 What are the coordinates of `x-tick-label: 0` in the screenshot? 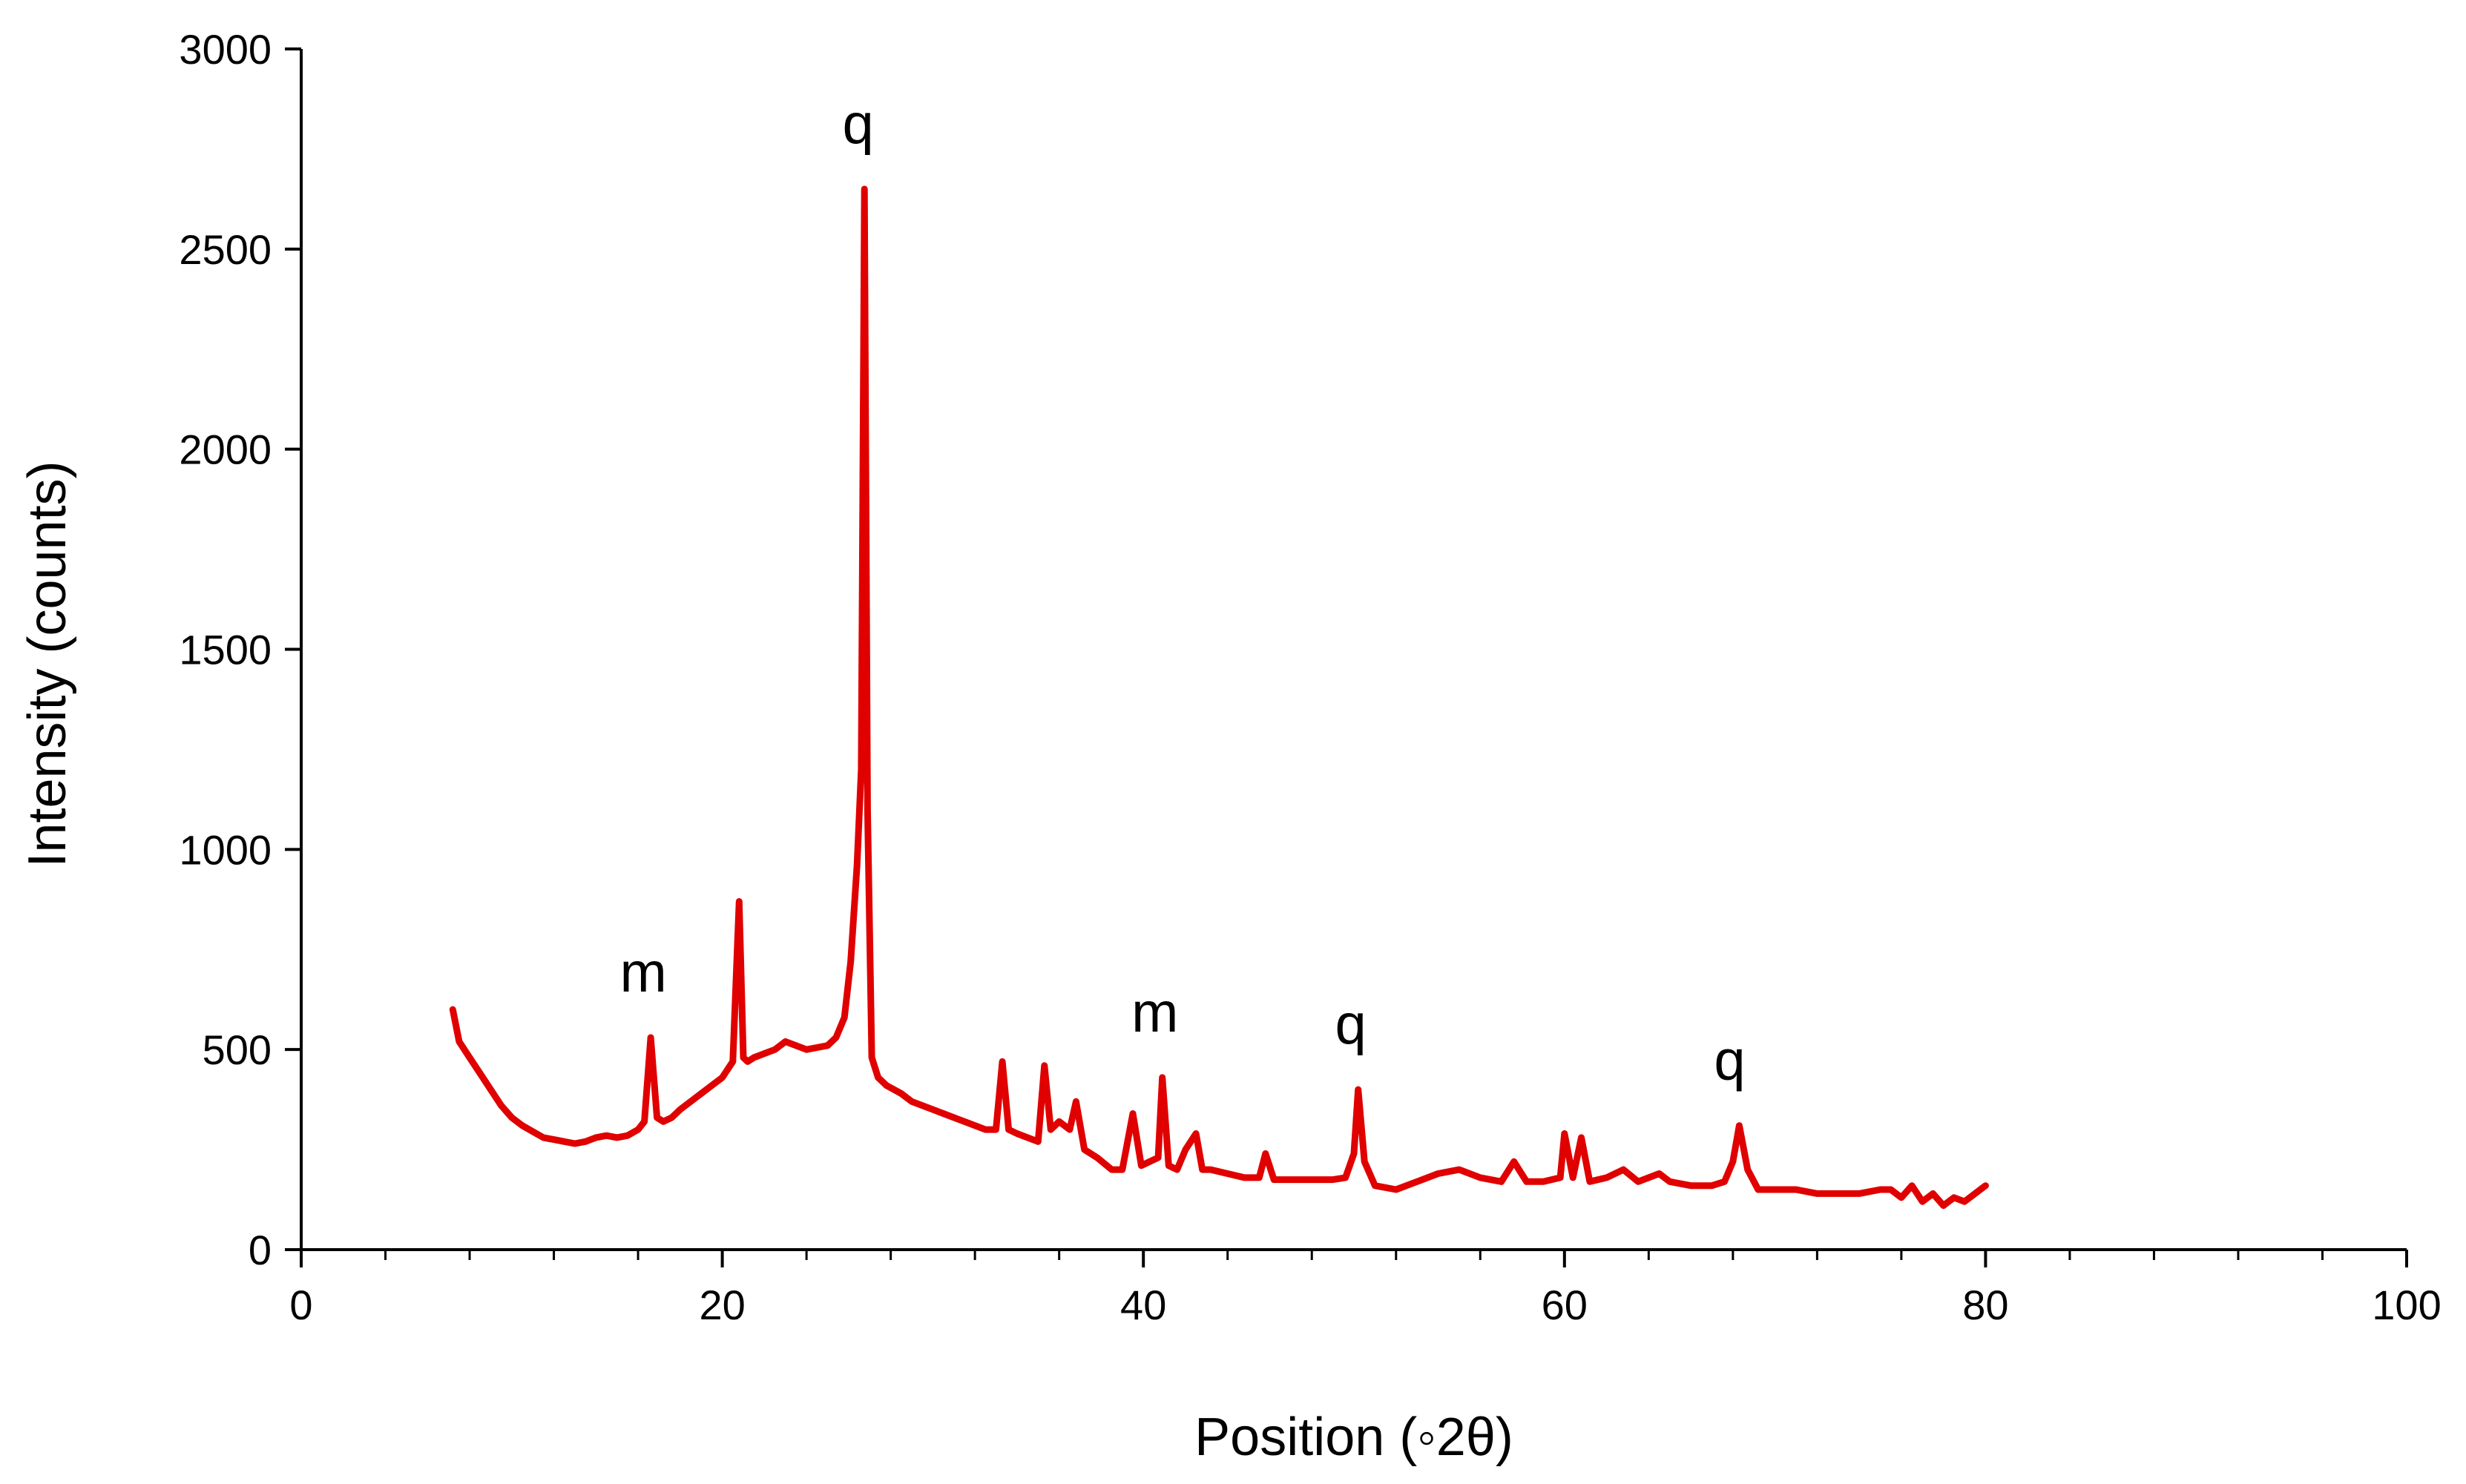 It's located at (300, 1305).